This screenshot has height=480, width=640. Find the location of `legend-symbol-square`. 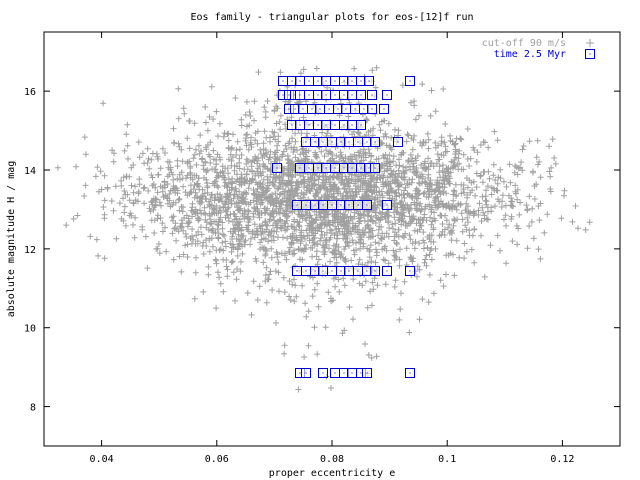

legend-symbol-square is located at coordinates (590, 54).